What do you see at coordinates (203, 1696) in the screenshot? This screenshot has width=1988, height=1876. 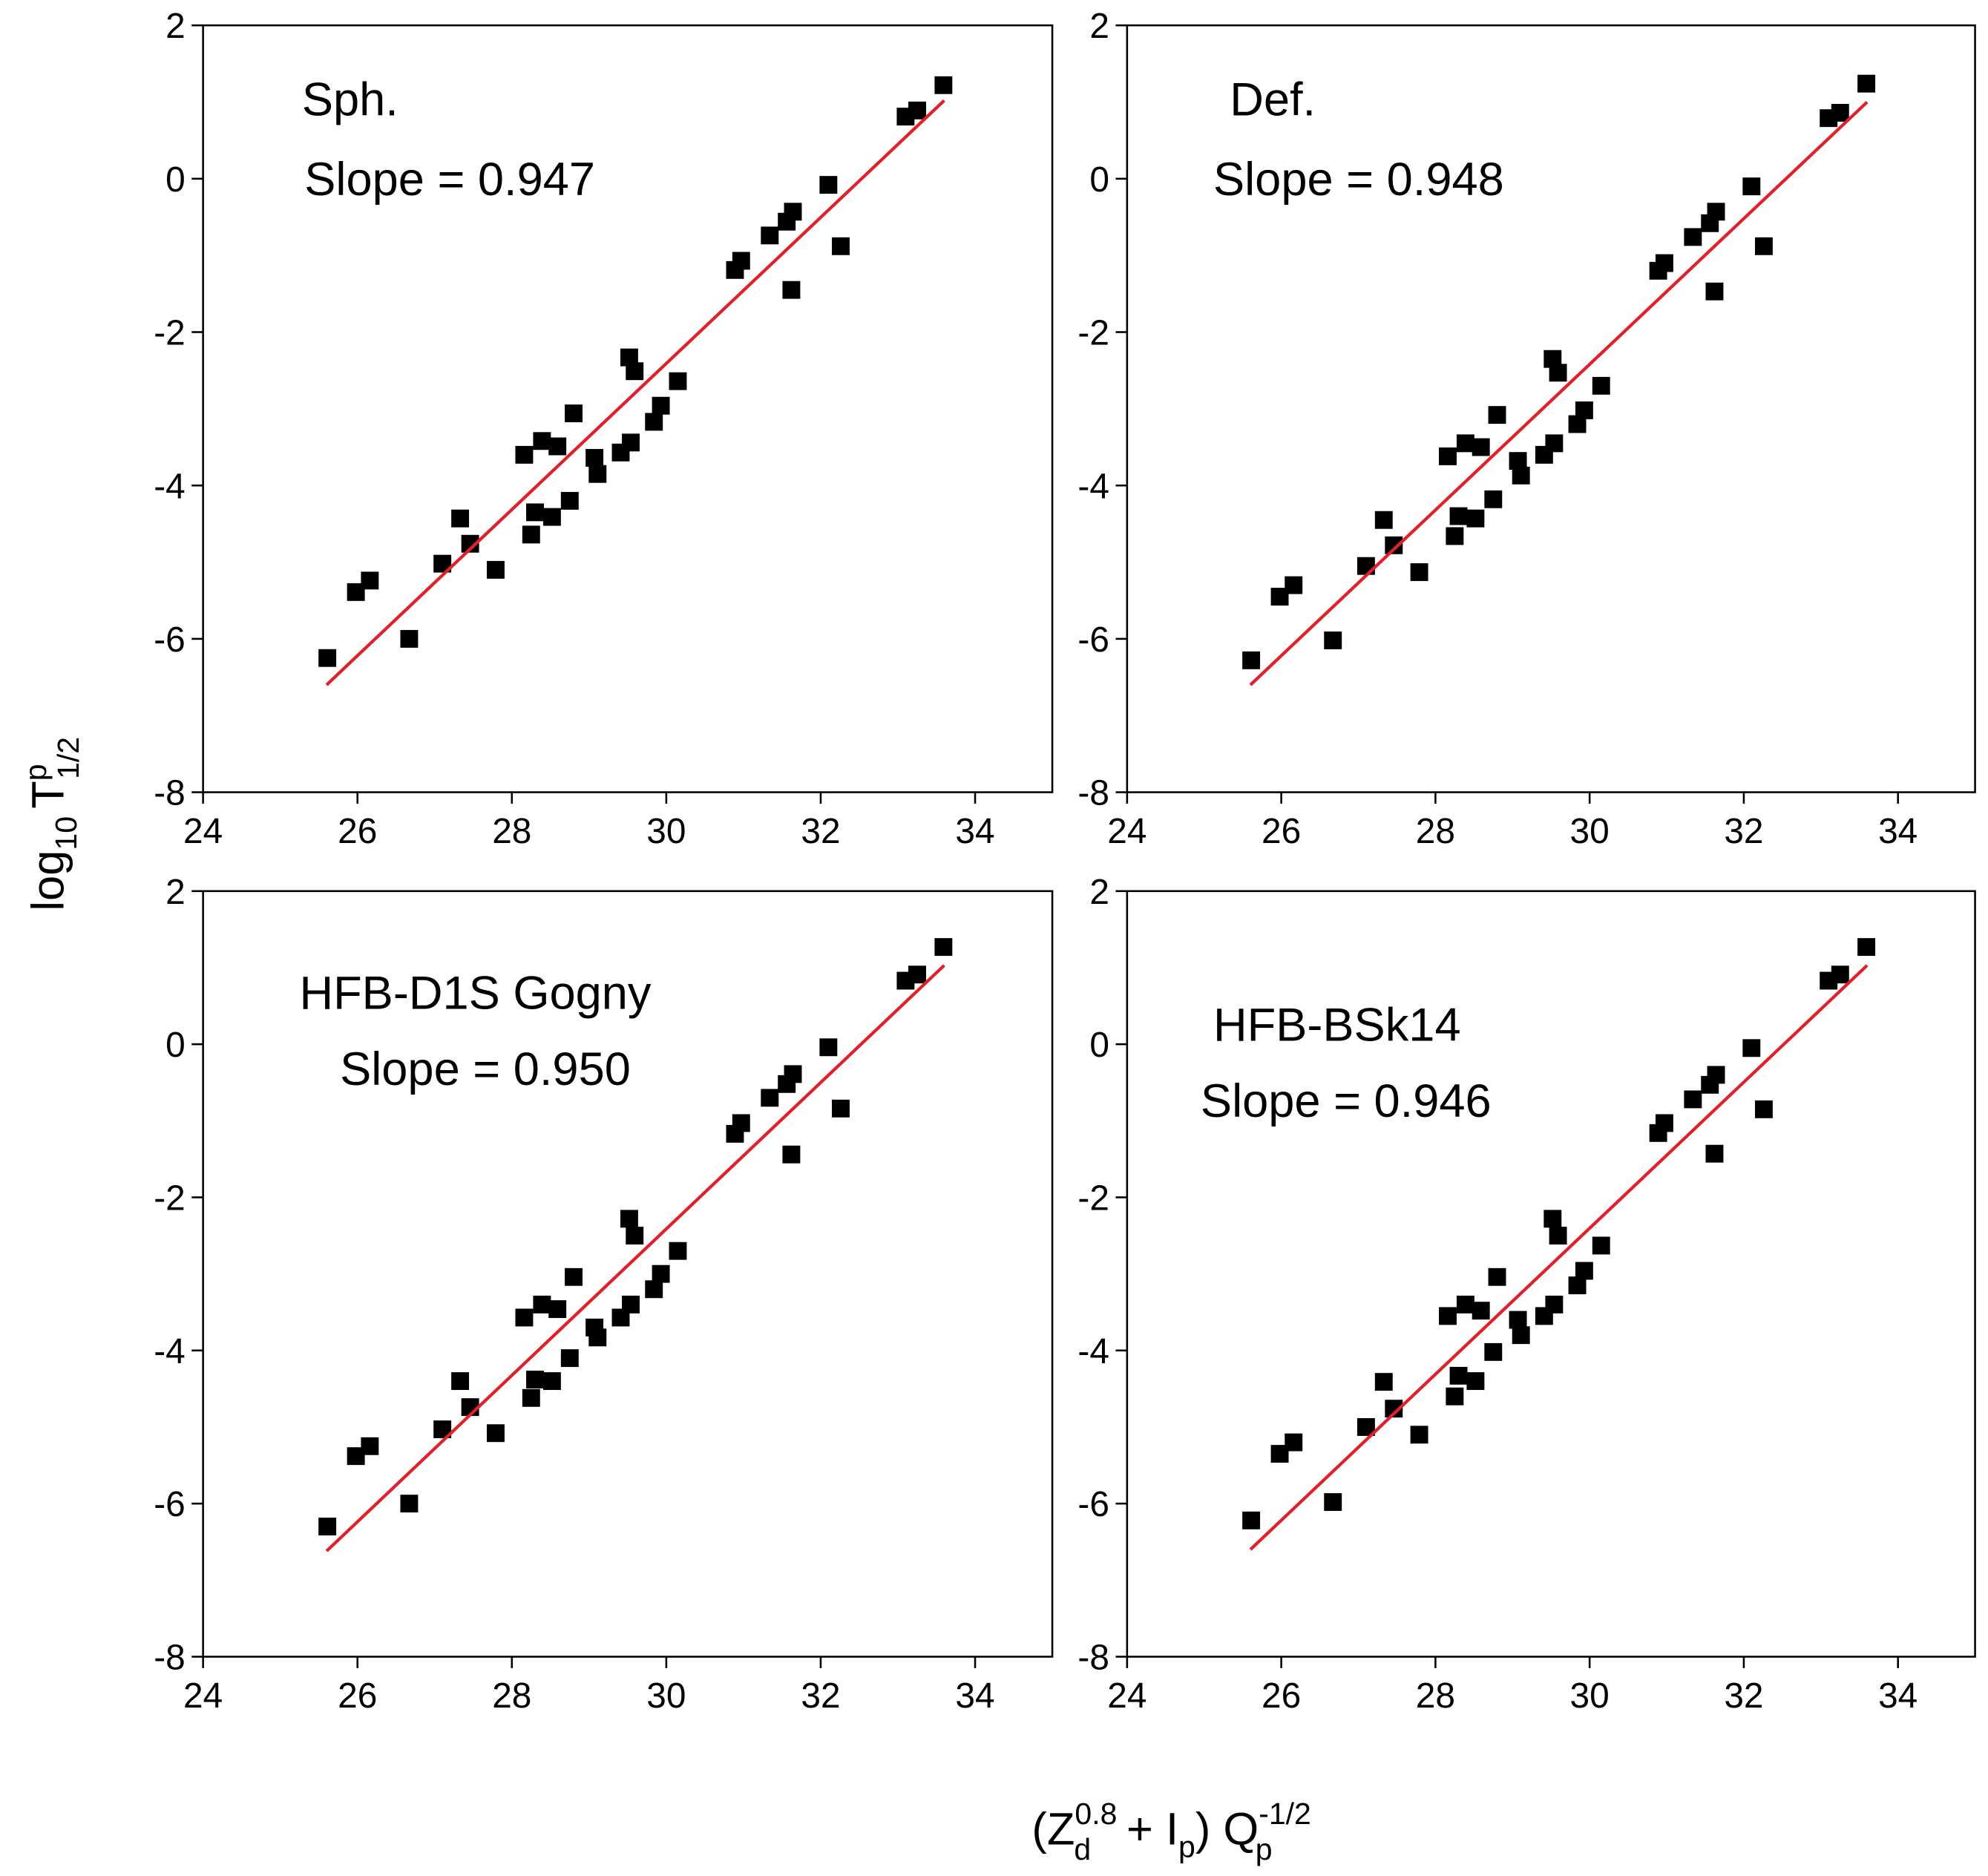 I see `x-tick-label: 24` at bounding box center [203, 1696].